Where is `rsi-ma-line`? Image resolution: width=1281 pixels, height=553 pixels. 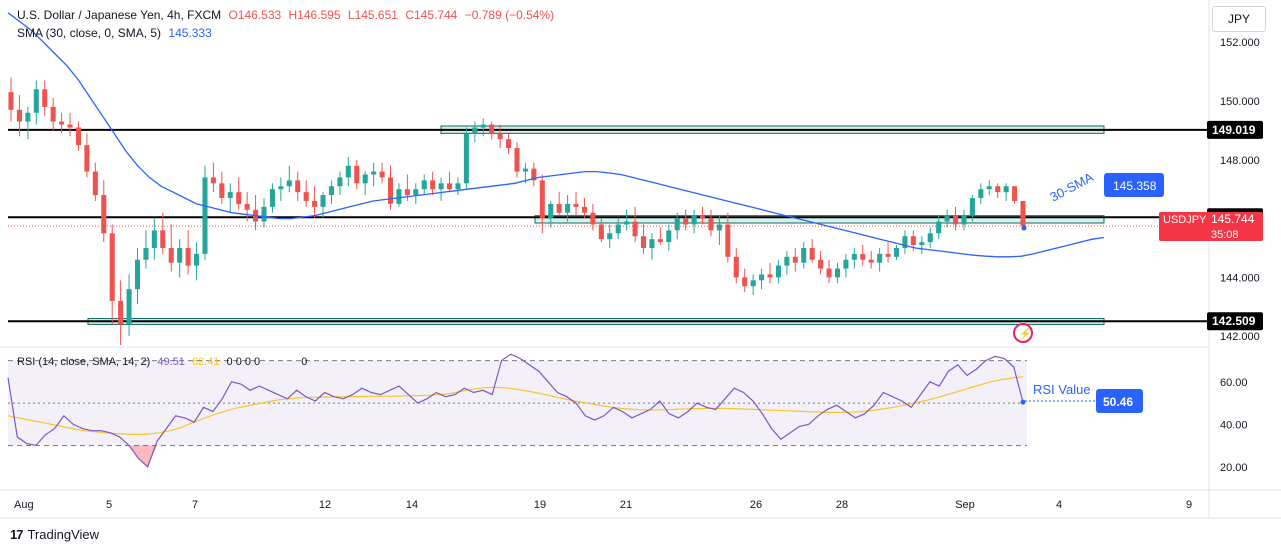
rsi-ma-line is located at coordinates (515, 406).